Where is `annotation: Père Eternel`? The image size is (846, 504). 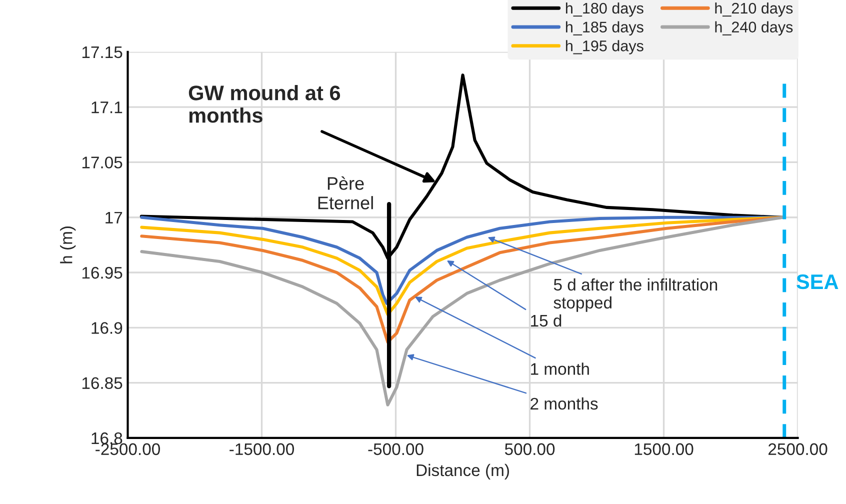
annotation: Père Eternel is located at coordinates (345, 193).